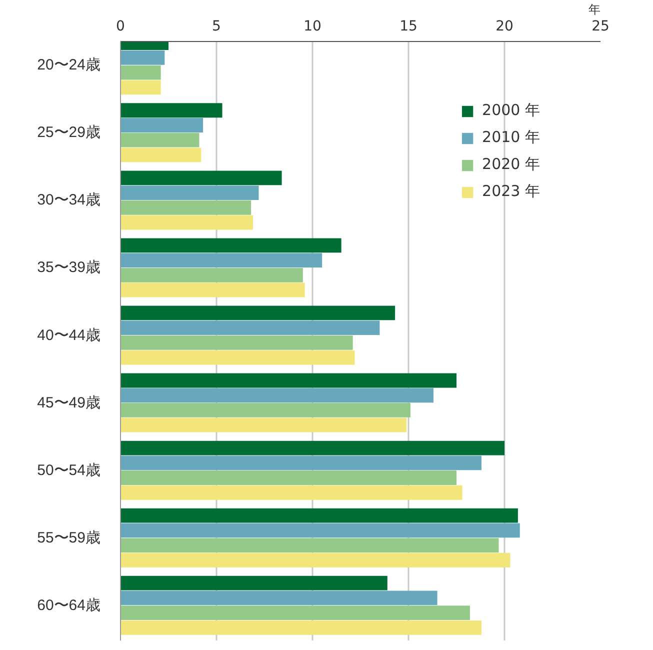 The width and height of the screenshot is (653, 650). I want to click on x-axis-title: 年, so click(594, 9).